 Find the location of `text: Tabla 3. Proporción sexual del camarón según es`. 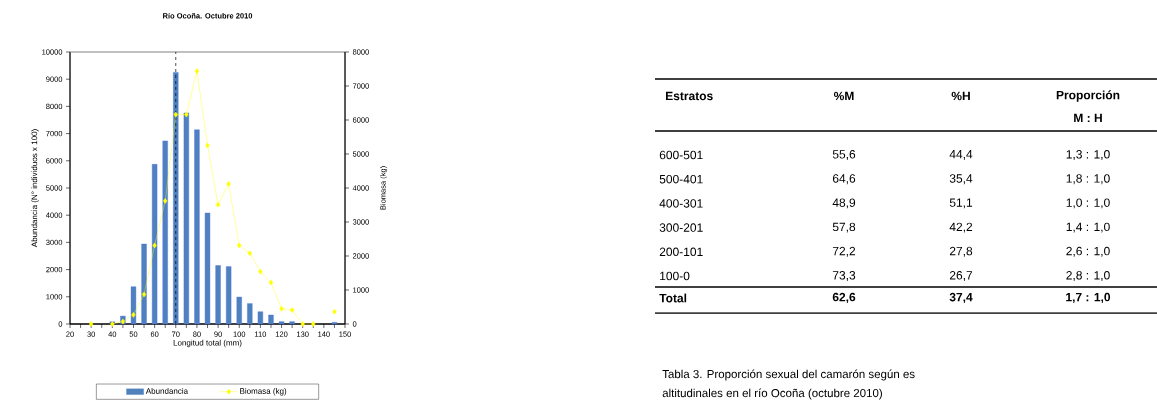

text: Tabla 3. Proporción sexual del camarón según es is located at coordinates (788, 375).